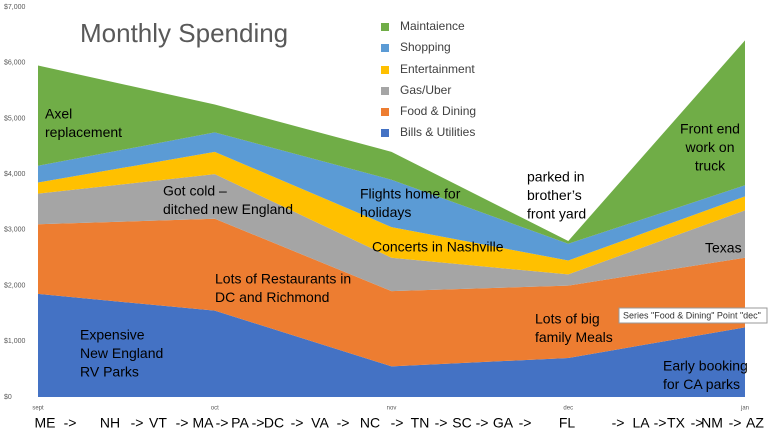 Image resolution: width=768 pixels, height=438 pixels. What do you see at coordinates (420, 423) in the screenshot?
I see `route-stop: TN` at bounding box center [420, 423].